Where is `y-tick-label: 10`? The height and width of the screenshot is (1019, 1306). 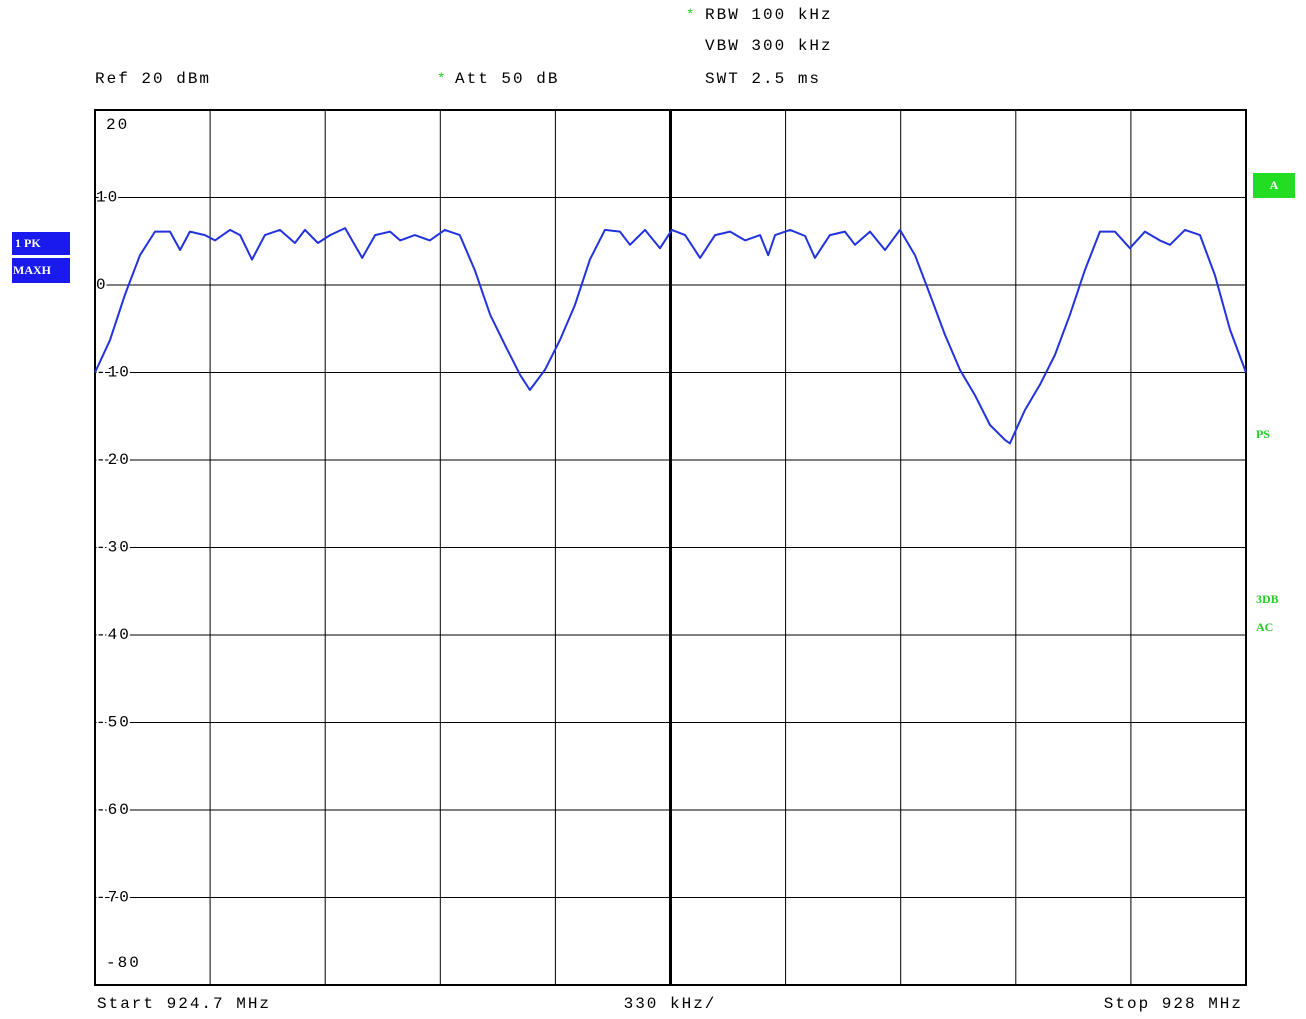 y-tick-label: 10 is located at coordinates (107, 198).